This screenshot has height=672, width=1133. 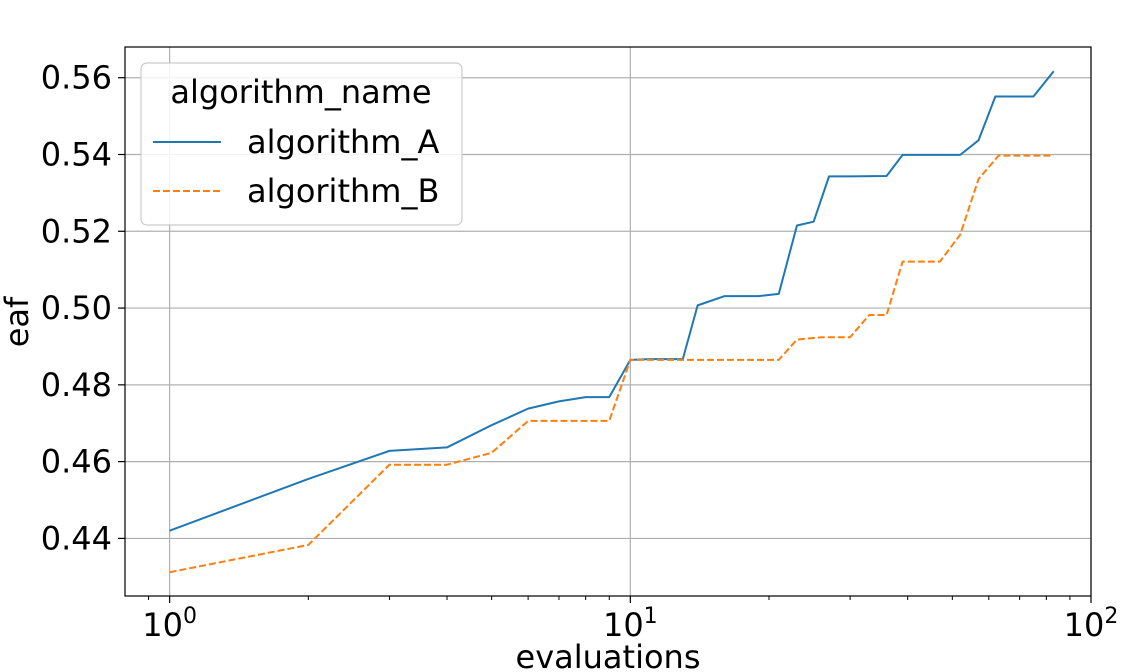 What do you see at coordinates (76, 308) in the screenshot?
I see `y-tick-label: 0.50` at bounding box center [76, 308].